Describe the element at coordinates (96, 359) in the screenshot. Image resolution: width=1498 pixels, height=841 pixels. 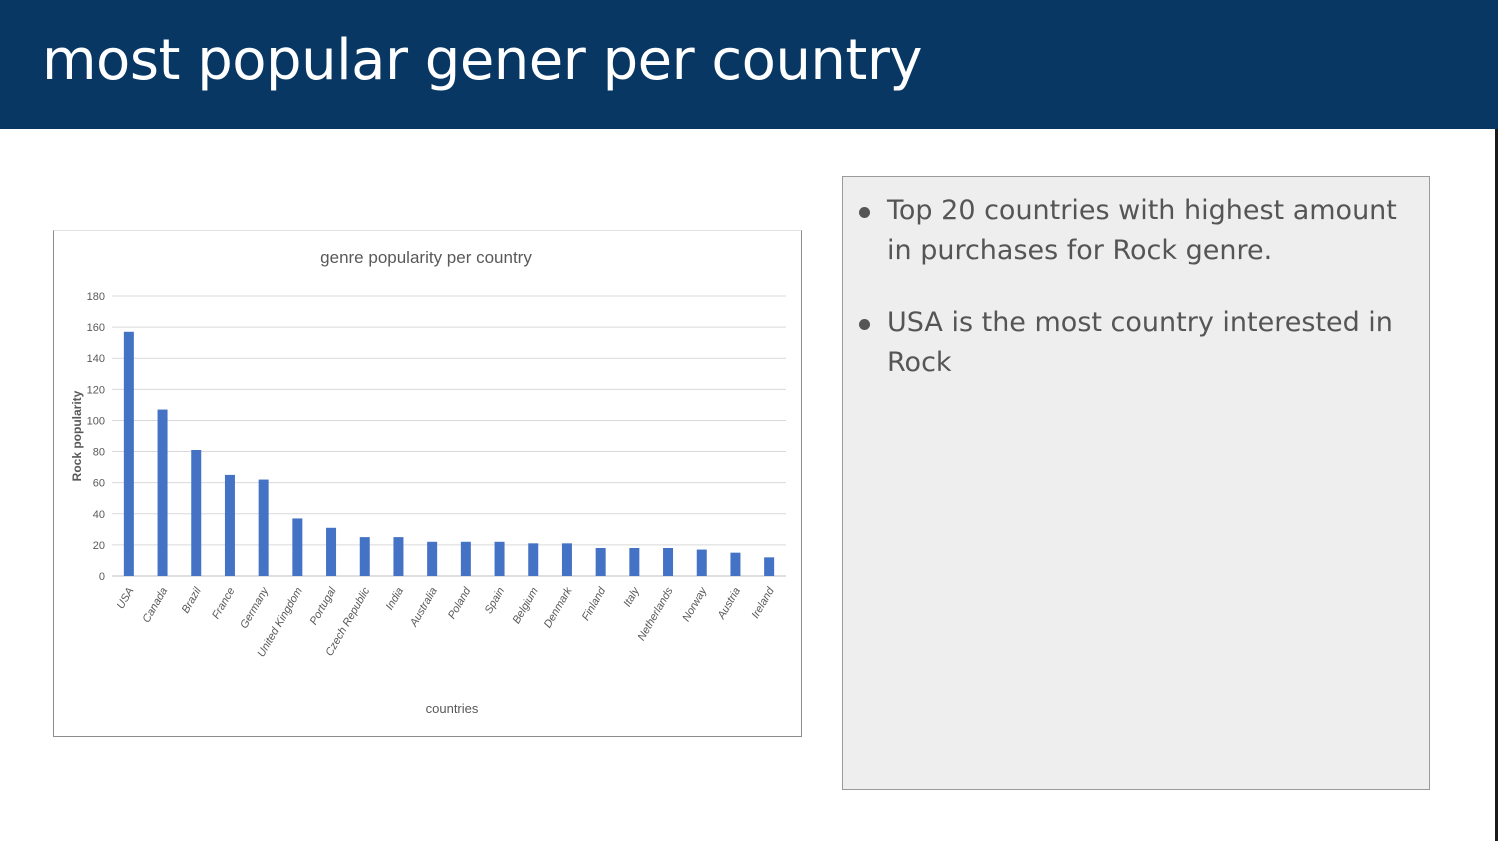
I see `y-tick-label: 140` at that location.